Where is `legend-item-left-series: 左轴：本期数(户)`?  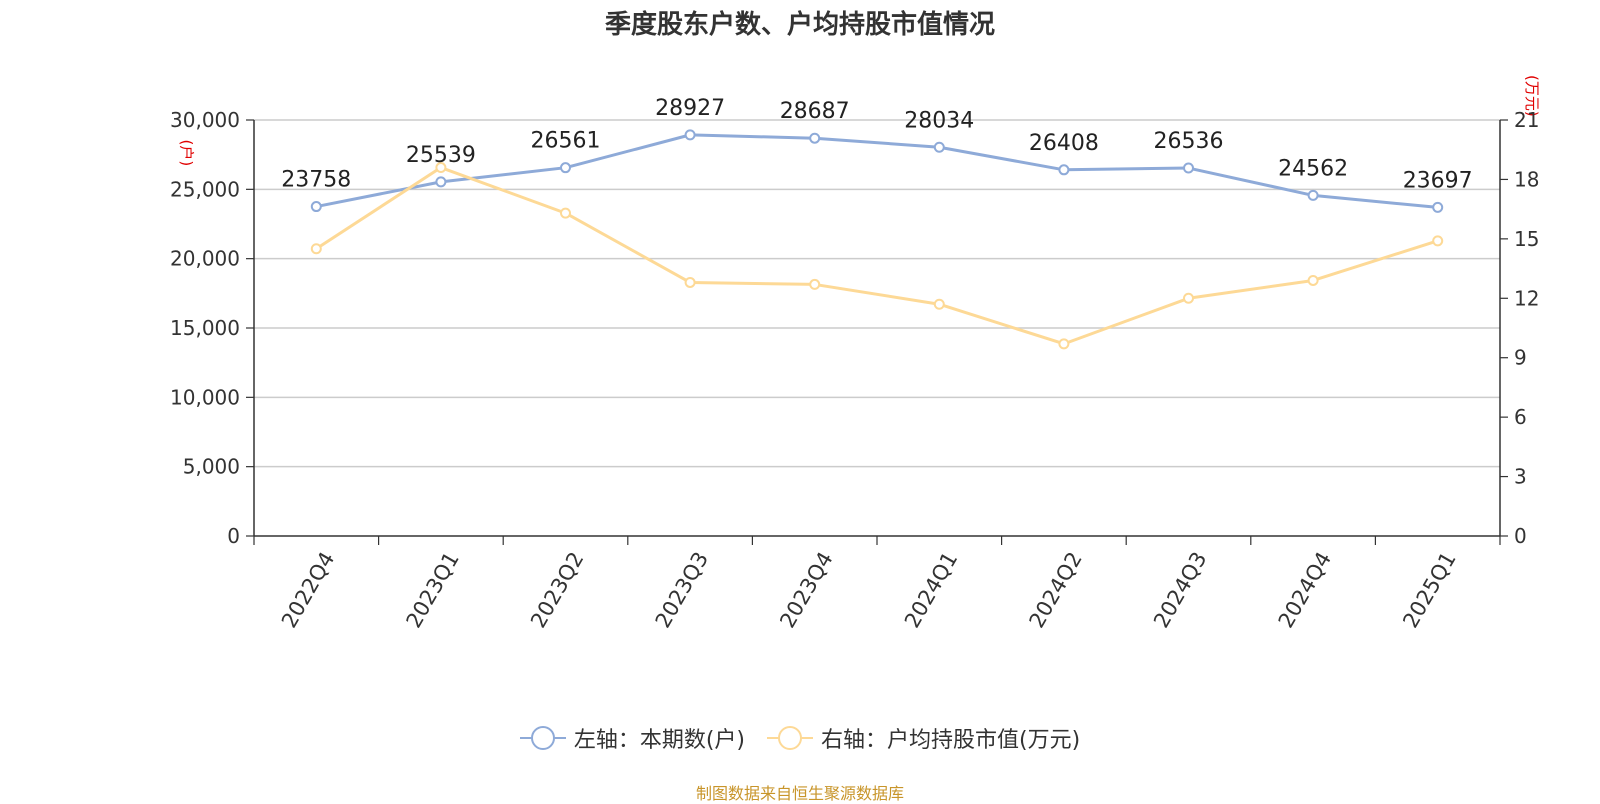
legend-item-left-series: 左轴：本期数(户) is located at coordinates (632, 738).